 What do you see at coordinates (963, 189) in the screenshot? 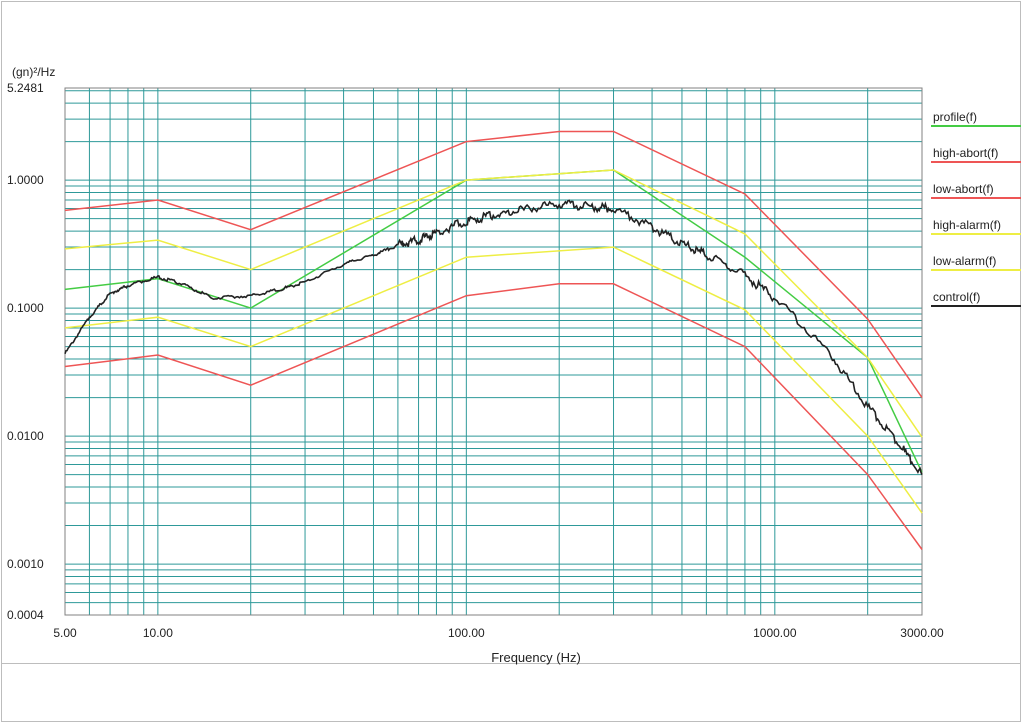
I see `legend-label: low-abort(f)` at bounding box center [963, 189].